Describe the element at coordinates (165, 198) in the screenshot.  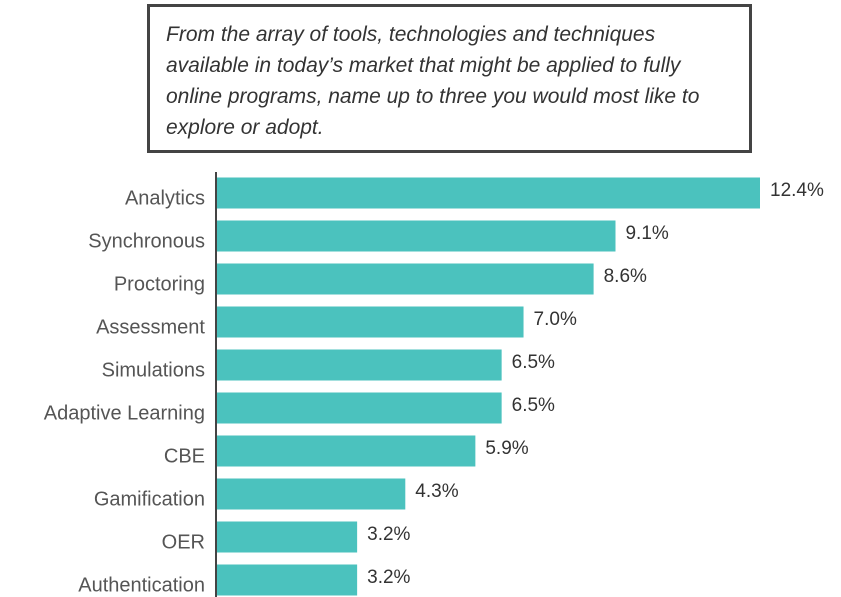
I see `category-label: Analytics` at that location.